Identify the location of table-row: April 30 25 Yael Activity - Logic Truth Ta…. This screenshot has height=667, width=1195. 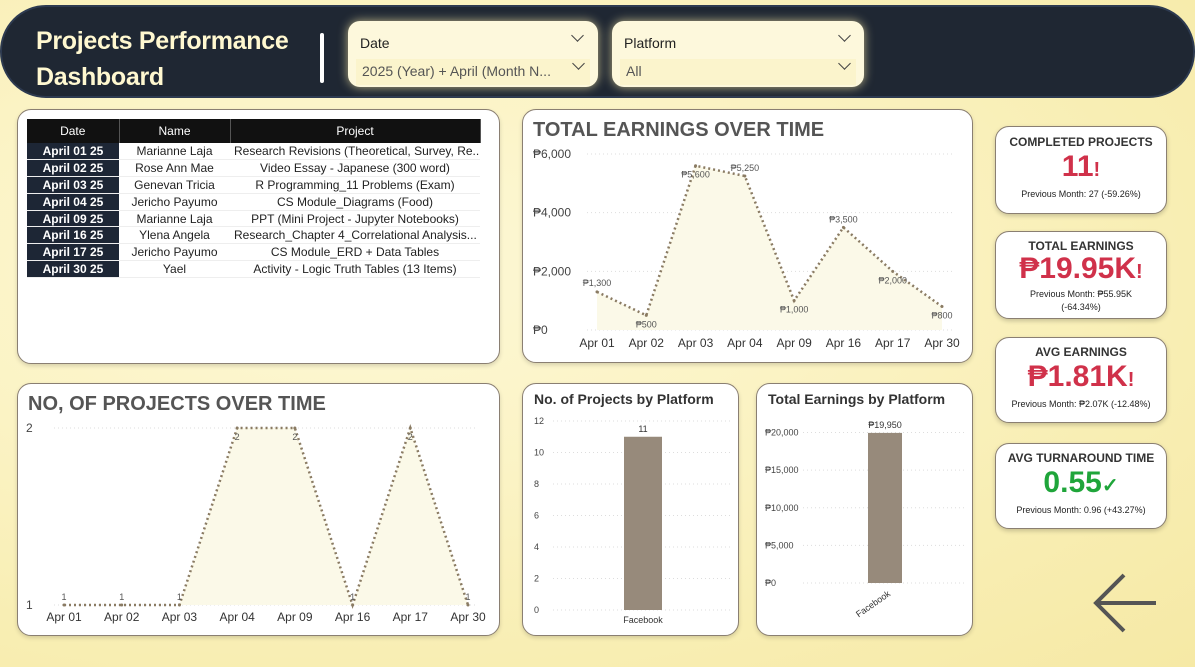
(253, 269).